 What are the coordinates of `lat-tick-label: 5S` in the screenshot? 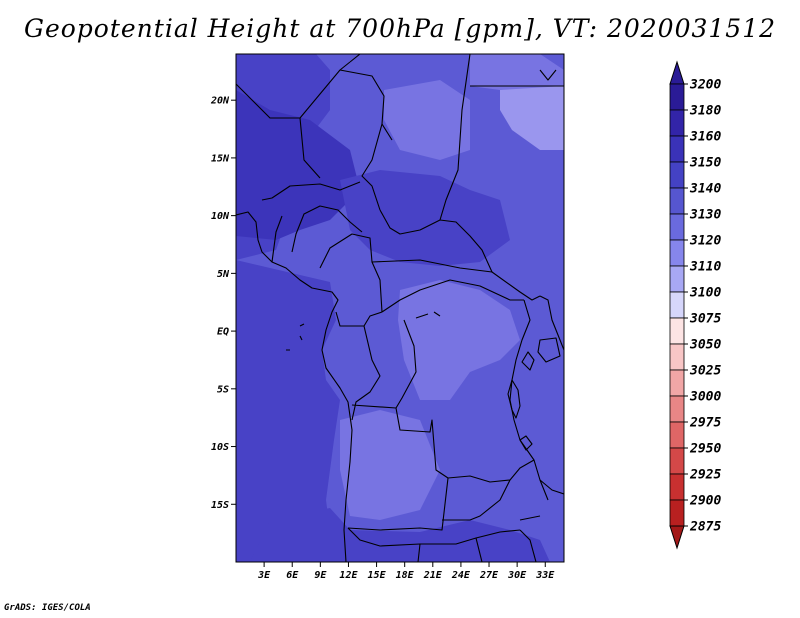 It's located at (223, 389).